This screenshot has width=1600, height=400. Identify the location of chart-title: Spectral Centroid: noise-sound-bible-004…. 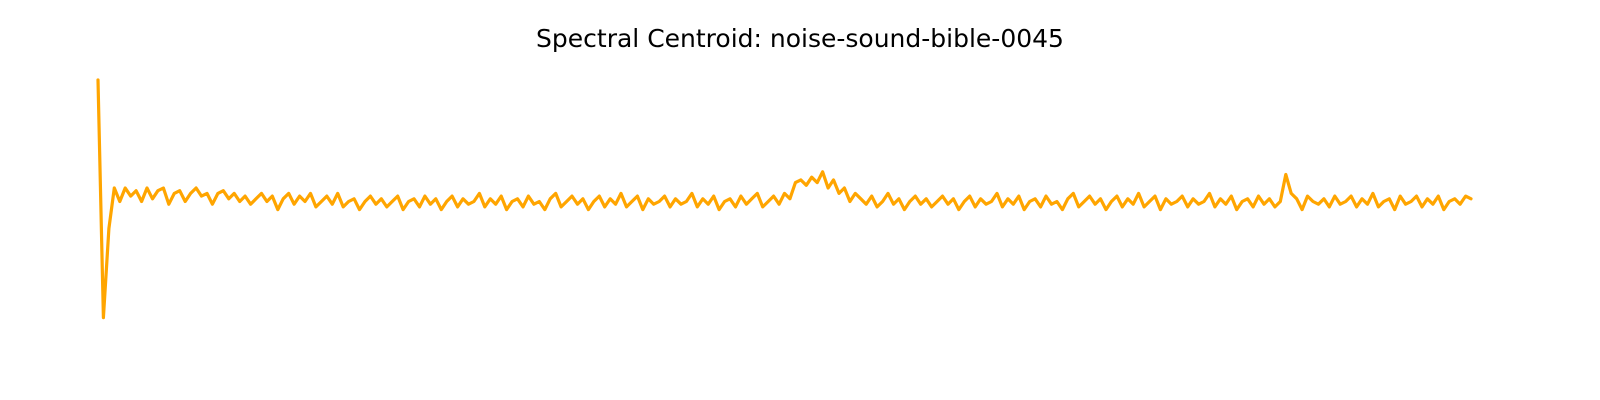
(800, 38).